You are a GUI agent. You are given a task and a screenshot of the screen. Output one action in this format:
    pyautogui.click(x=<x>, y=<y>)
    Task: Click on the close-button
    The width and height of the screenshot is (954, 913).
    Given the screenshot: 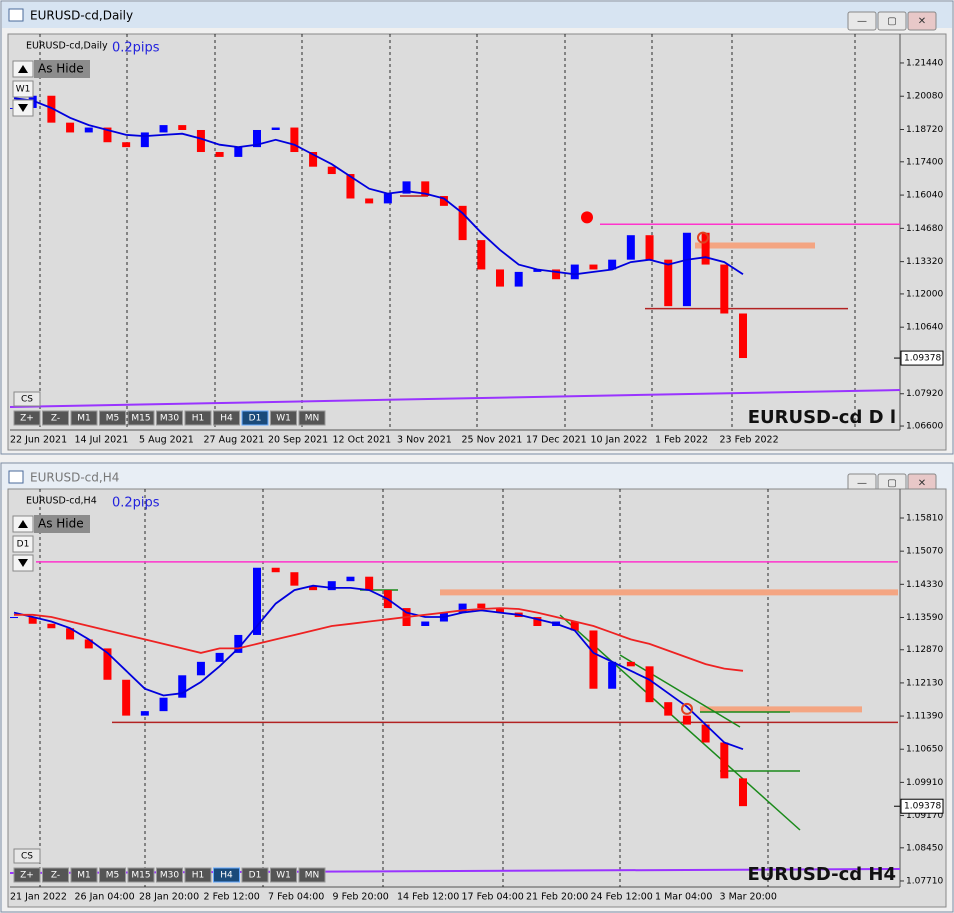 What is the action you would take?
    pyautogui.click(x=922, y=21)
    